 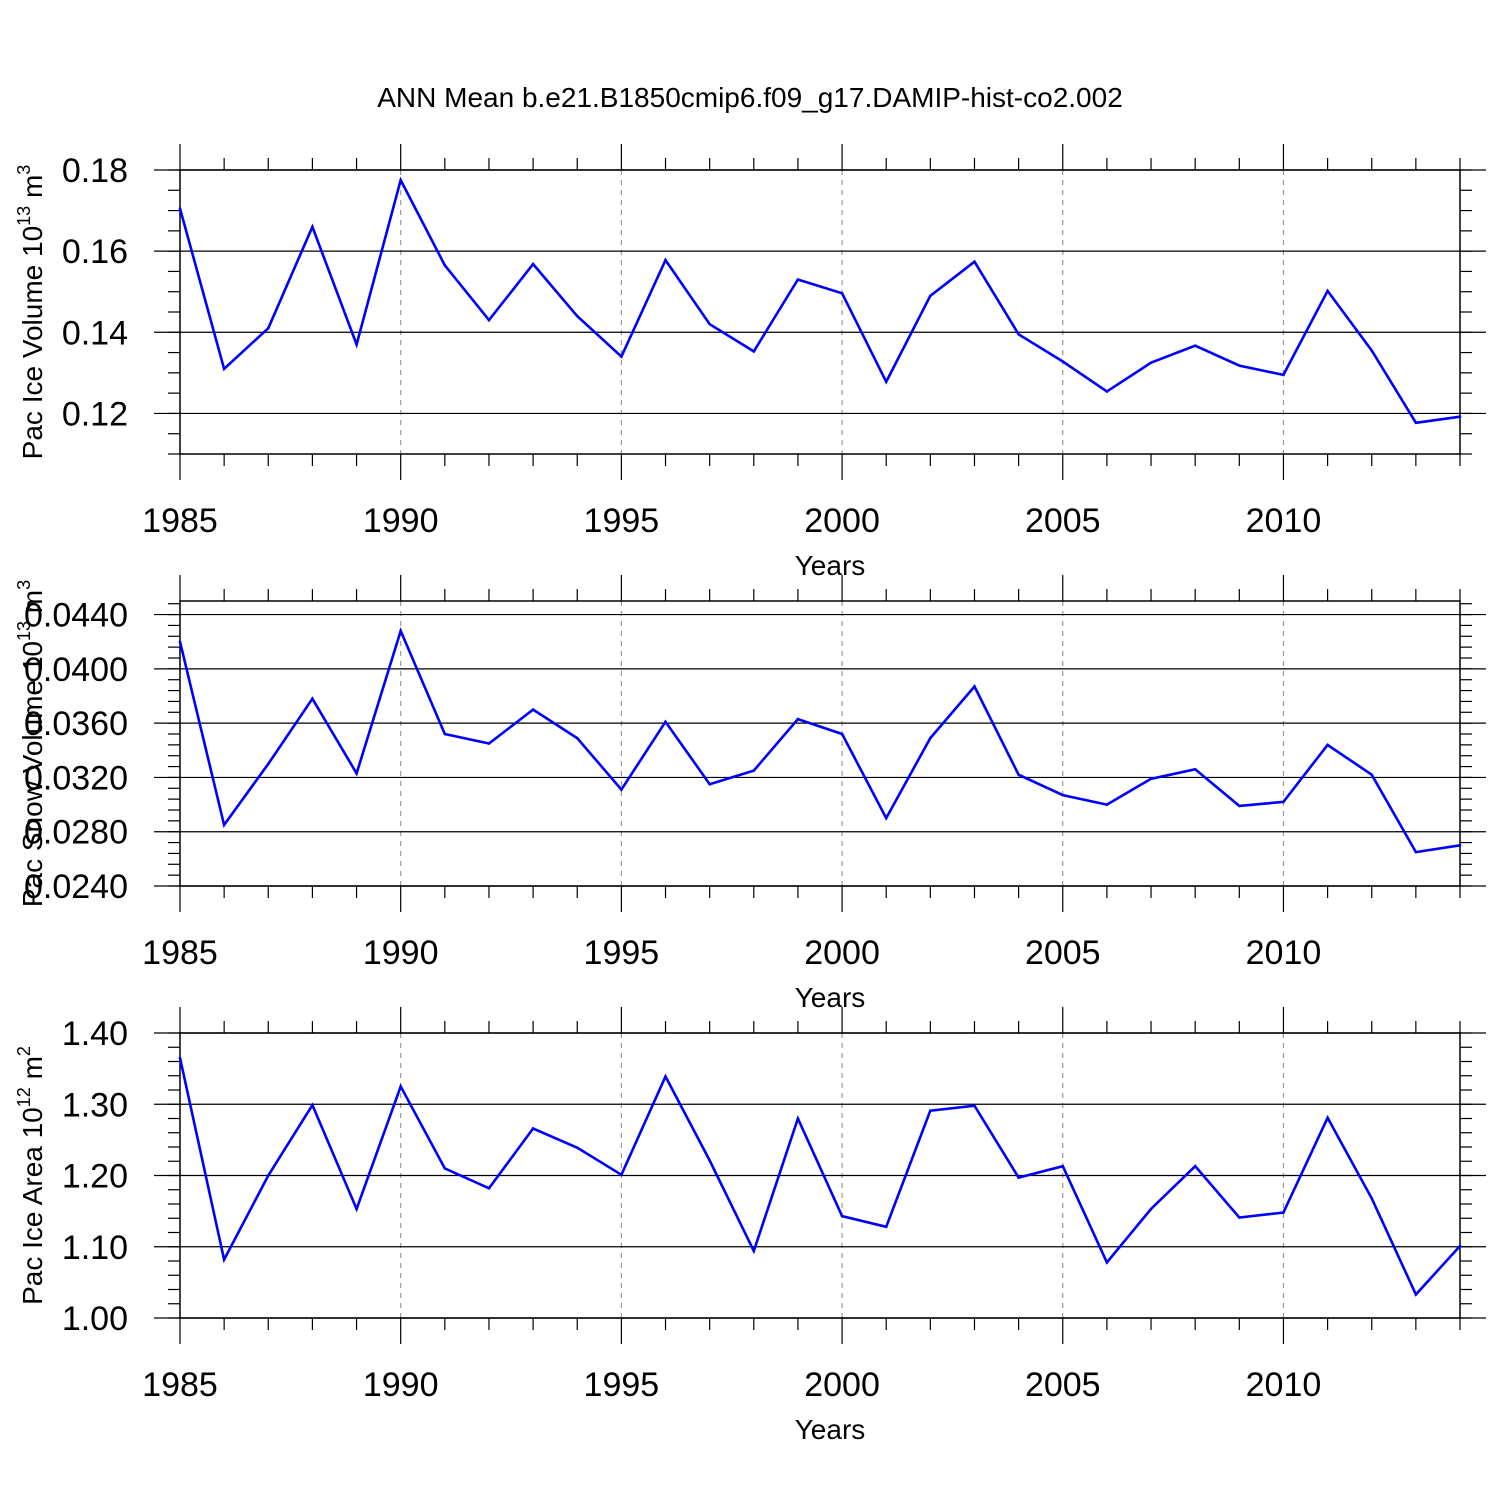 I want to click on y-axis-title-main: Pac Ice Area 10, so click(x=32, y=1206).